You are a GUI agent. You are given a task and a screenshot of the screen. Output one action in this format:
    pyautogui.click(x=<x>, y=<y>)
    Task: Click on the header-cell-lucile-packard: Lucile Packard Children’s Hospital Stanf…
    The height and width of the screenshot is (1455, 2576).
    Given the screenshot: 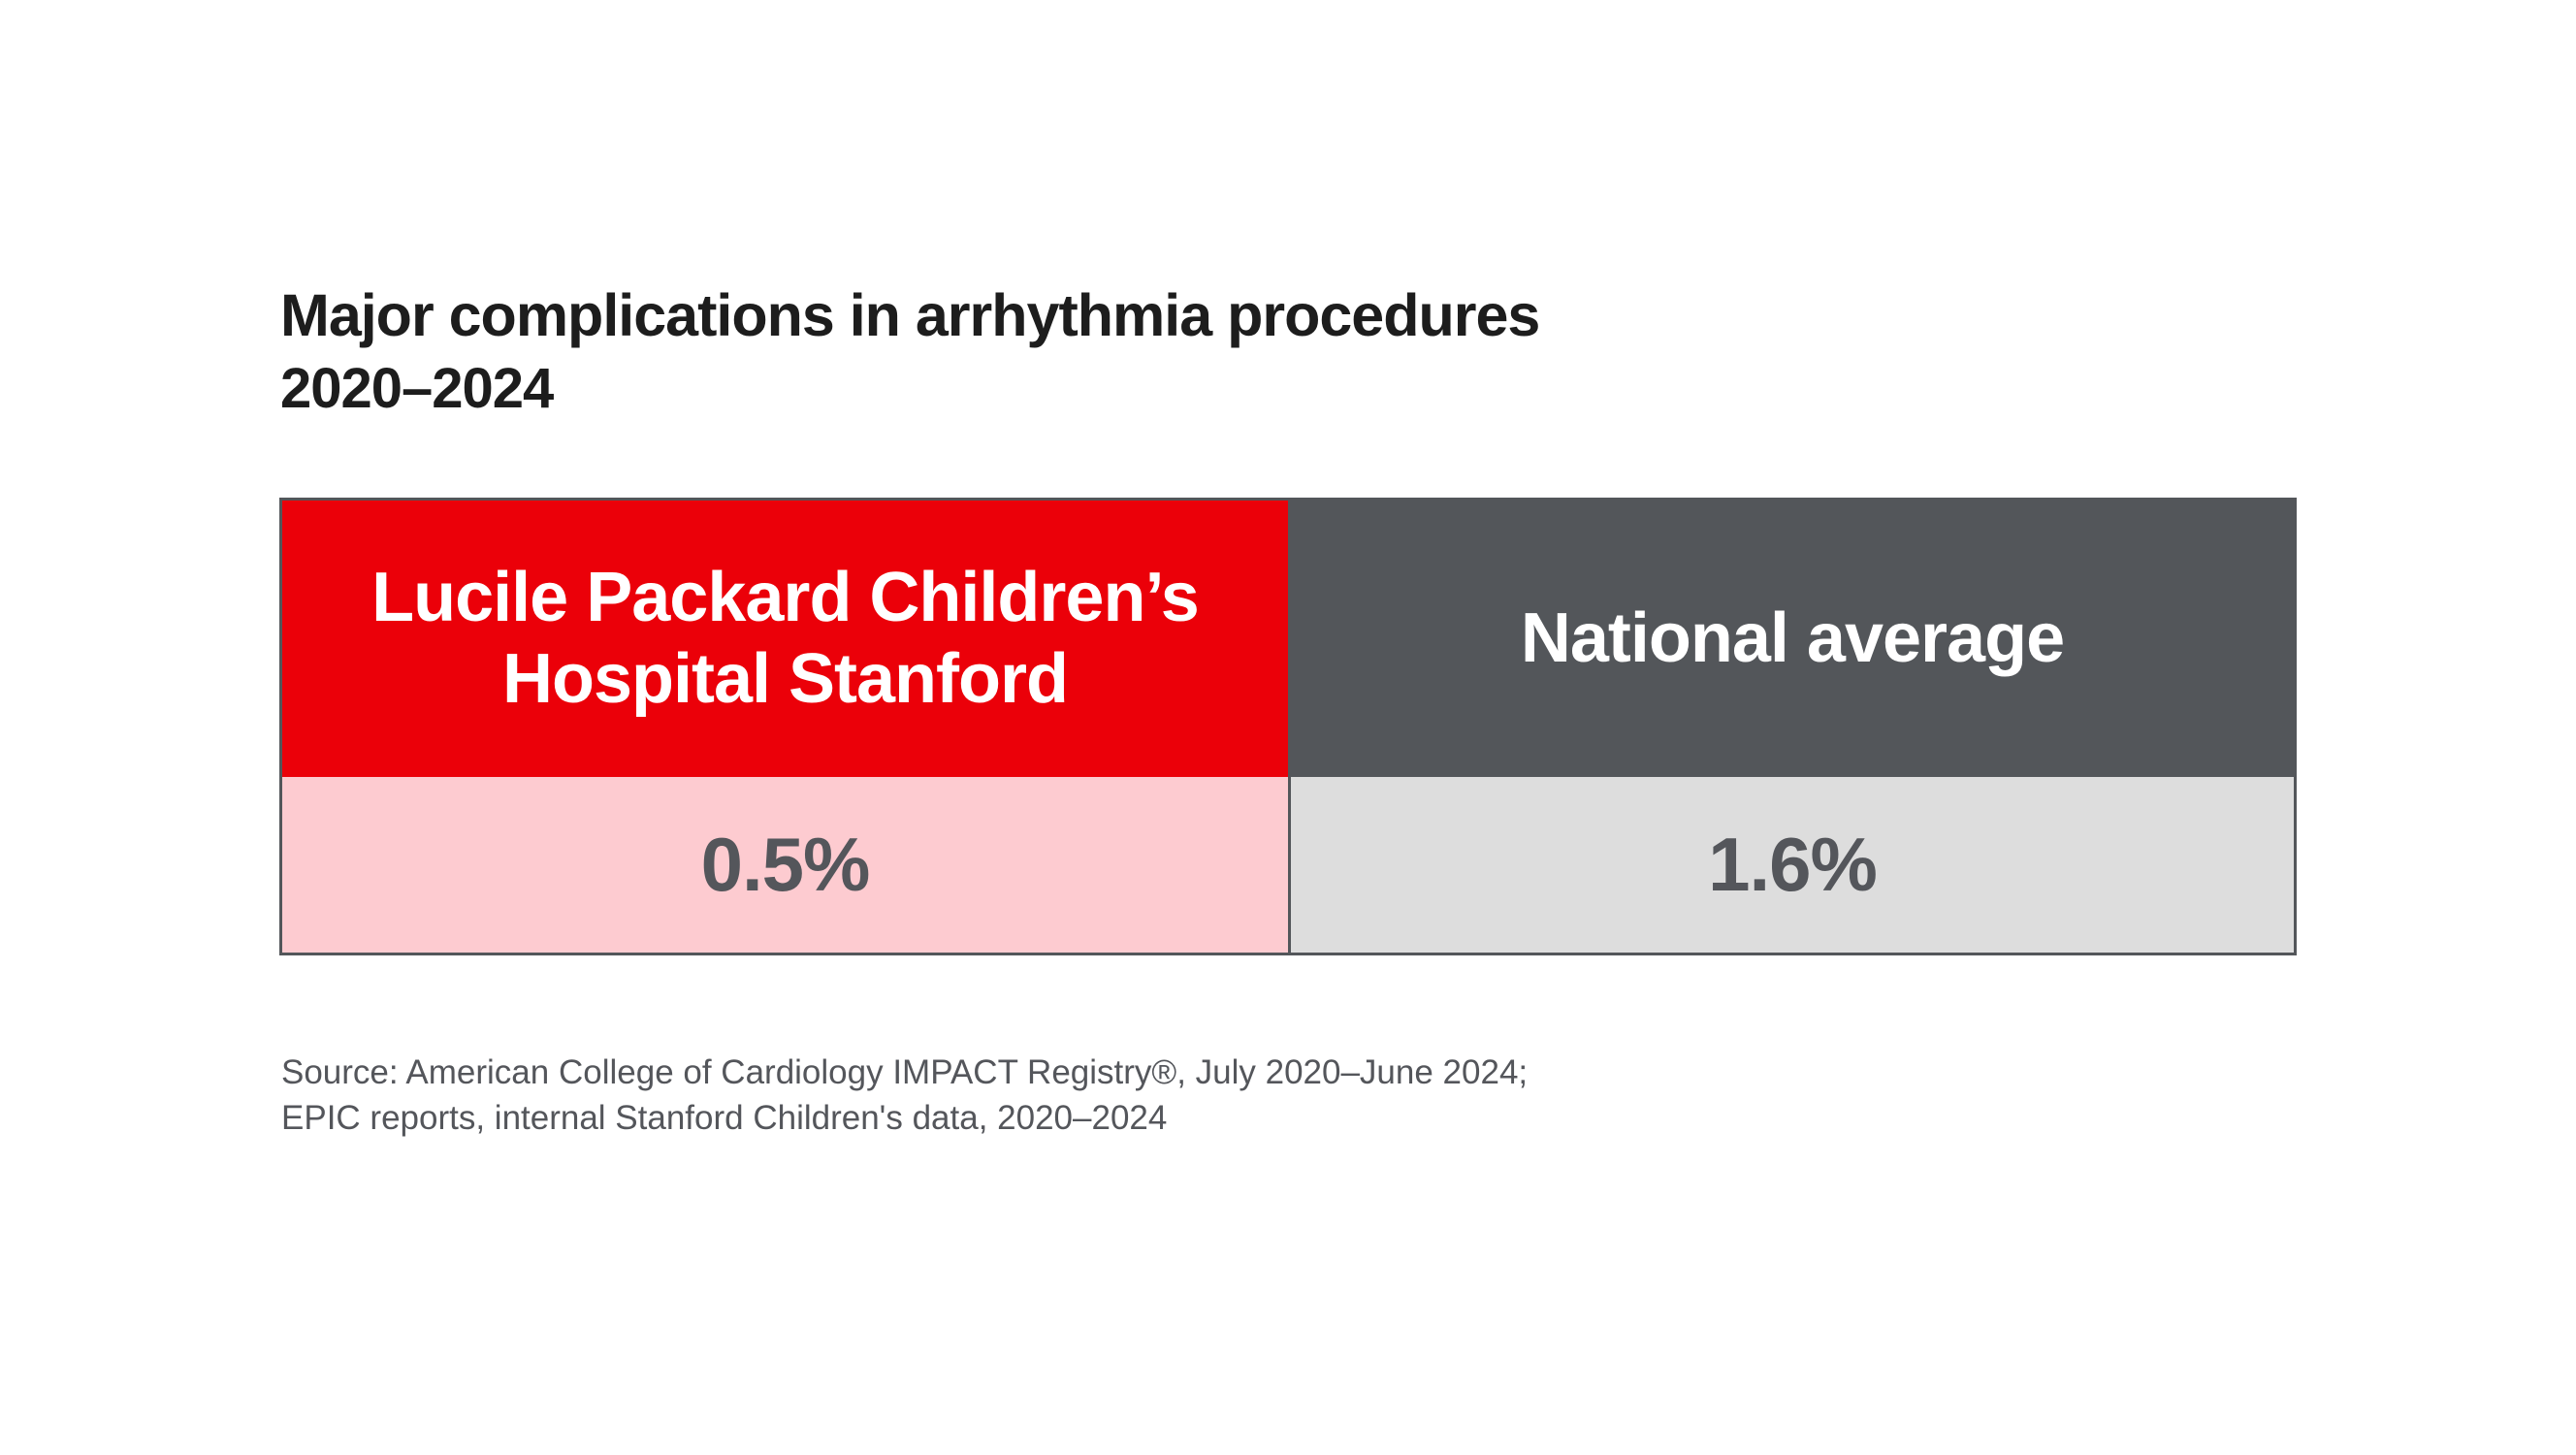 What is the action you would take?
    pyautogui.click(x=785, y=639)
    